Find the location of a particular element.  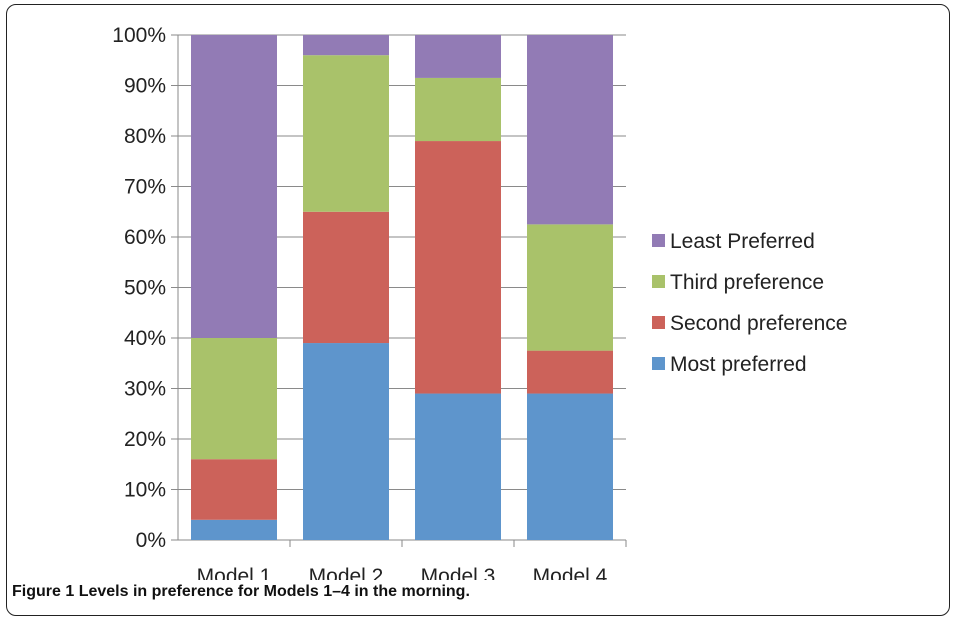

y-tick-label: 0% is located at coordinates (151, 540).